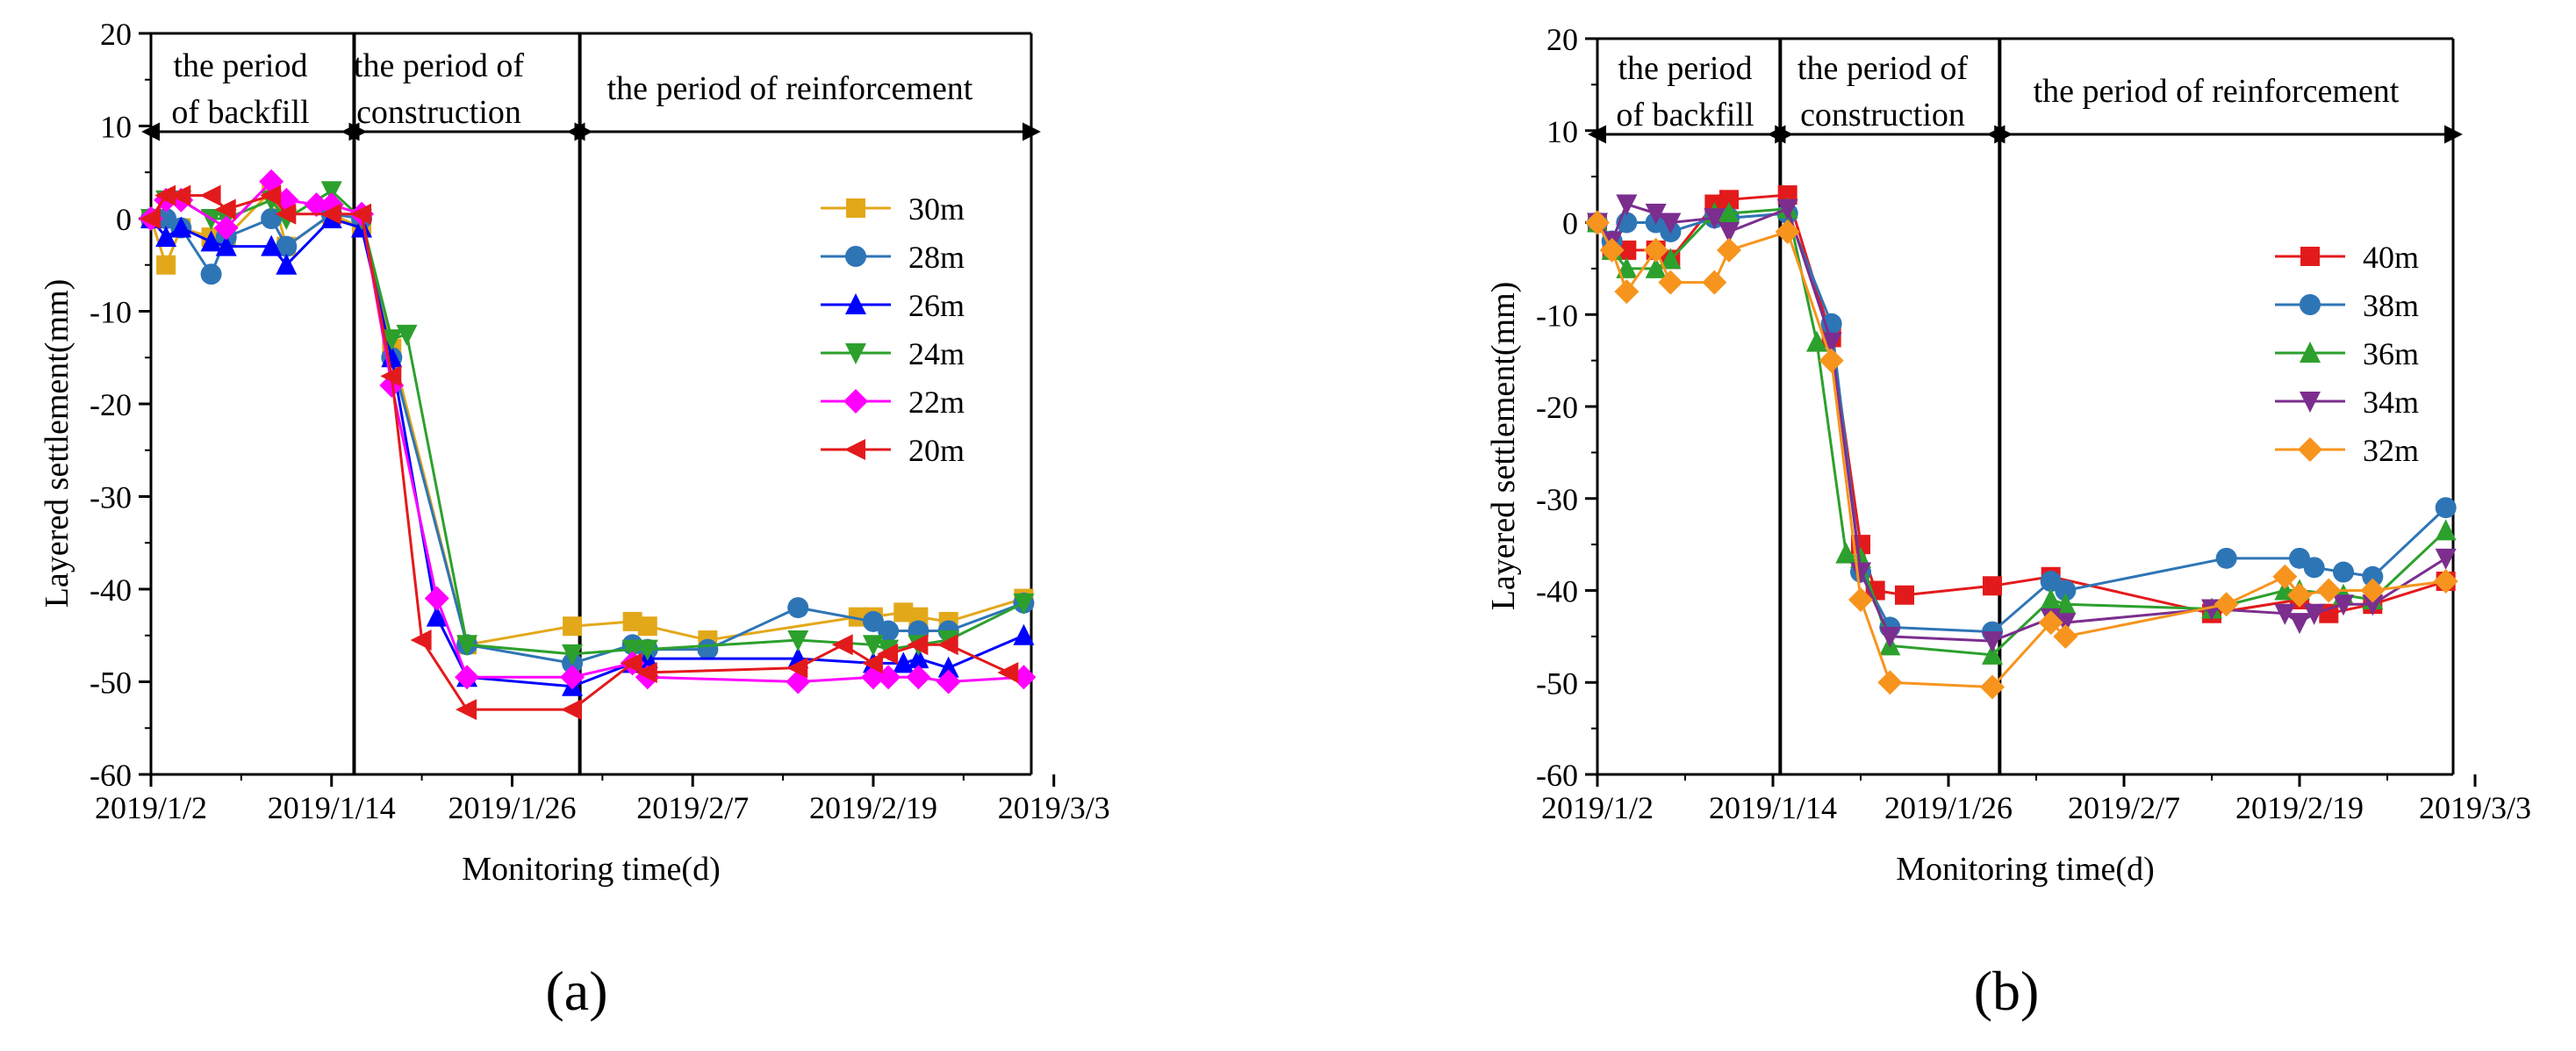  I want to click on period-label: construction, so click(439, 112).